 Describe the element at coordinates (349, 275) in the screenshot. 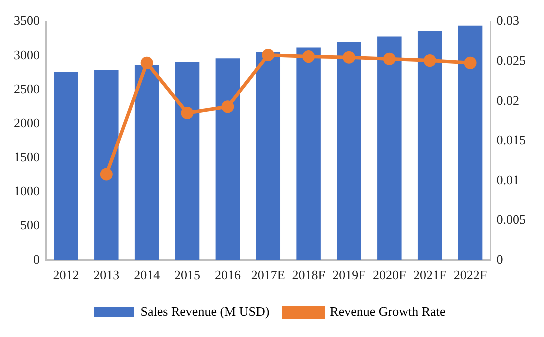

I see `x-tick-label: 2019F` at that location.